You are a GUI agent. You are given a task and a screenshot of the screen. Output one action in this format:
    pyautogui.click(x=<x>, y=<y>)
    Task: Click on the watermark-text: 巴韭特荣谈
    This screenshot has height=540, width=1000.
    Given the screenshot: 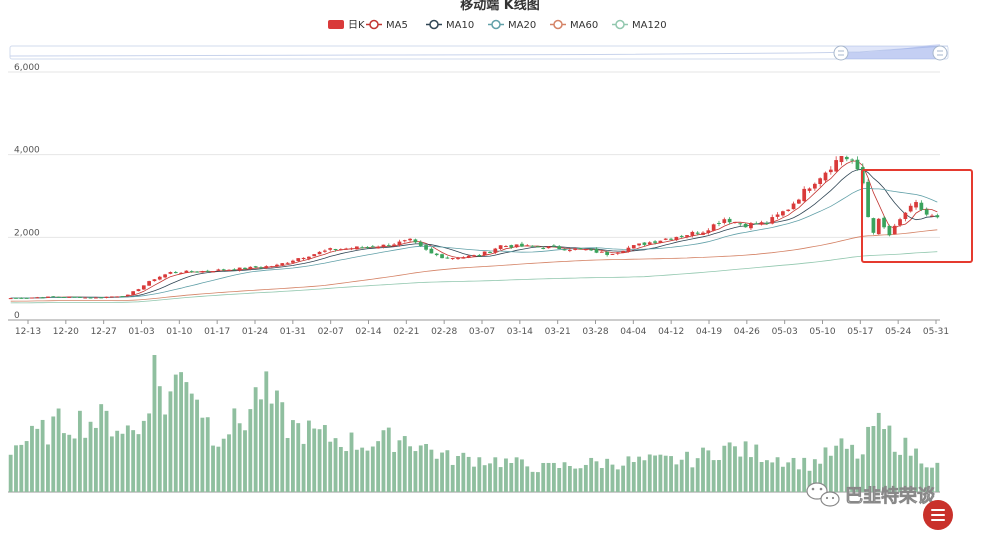 What is the action you would take?
    pyautogui.click(x=890, y=496)
    